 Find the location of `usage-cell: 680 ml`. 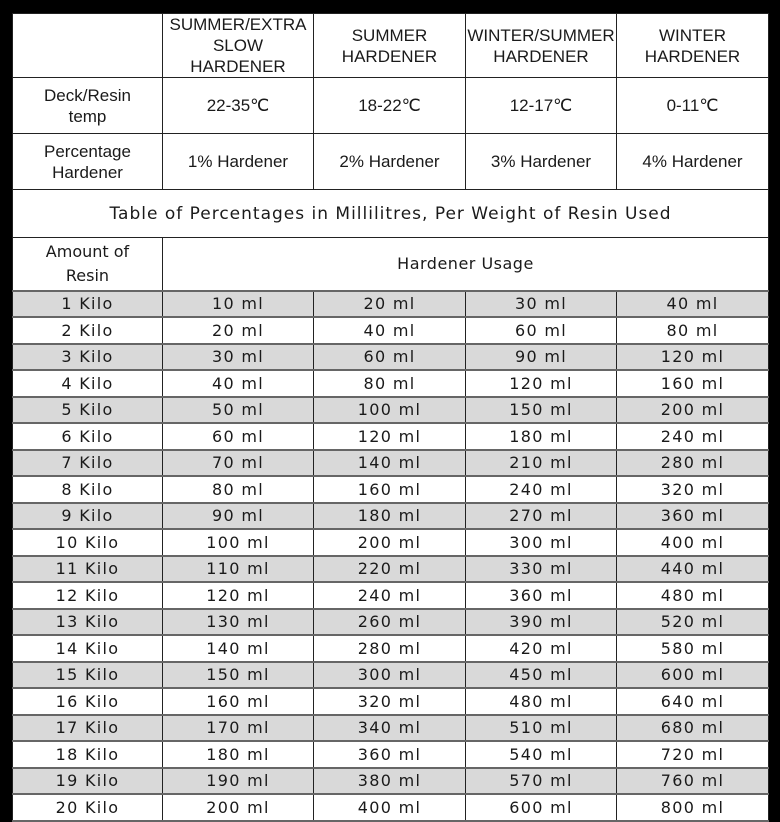

usage-cell: 680 ml is located at coordinates (692, 727).